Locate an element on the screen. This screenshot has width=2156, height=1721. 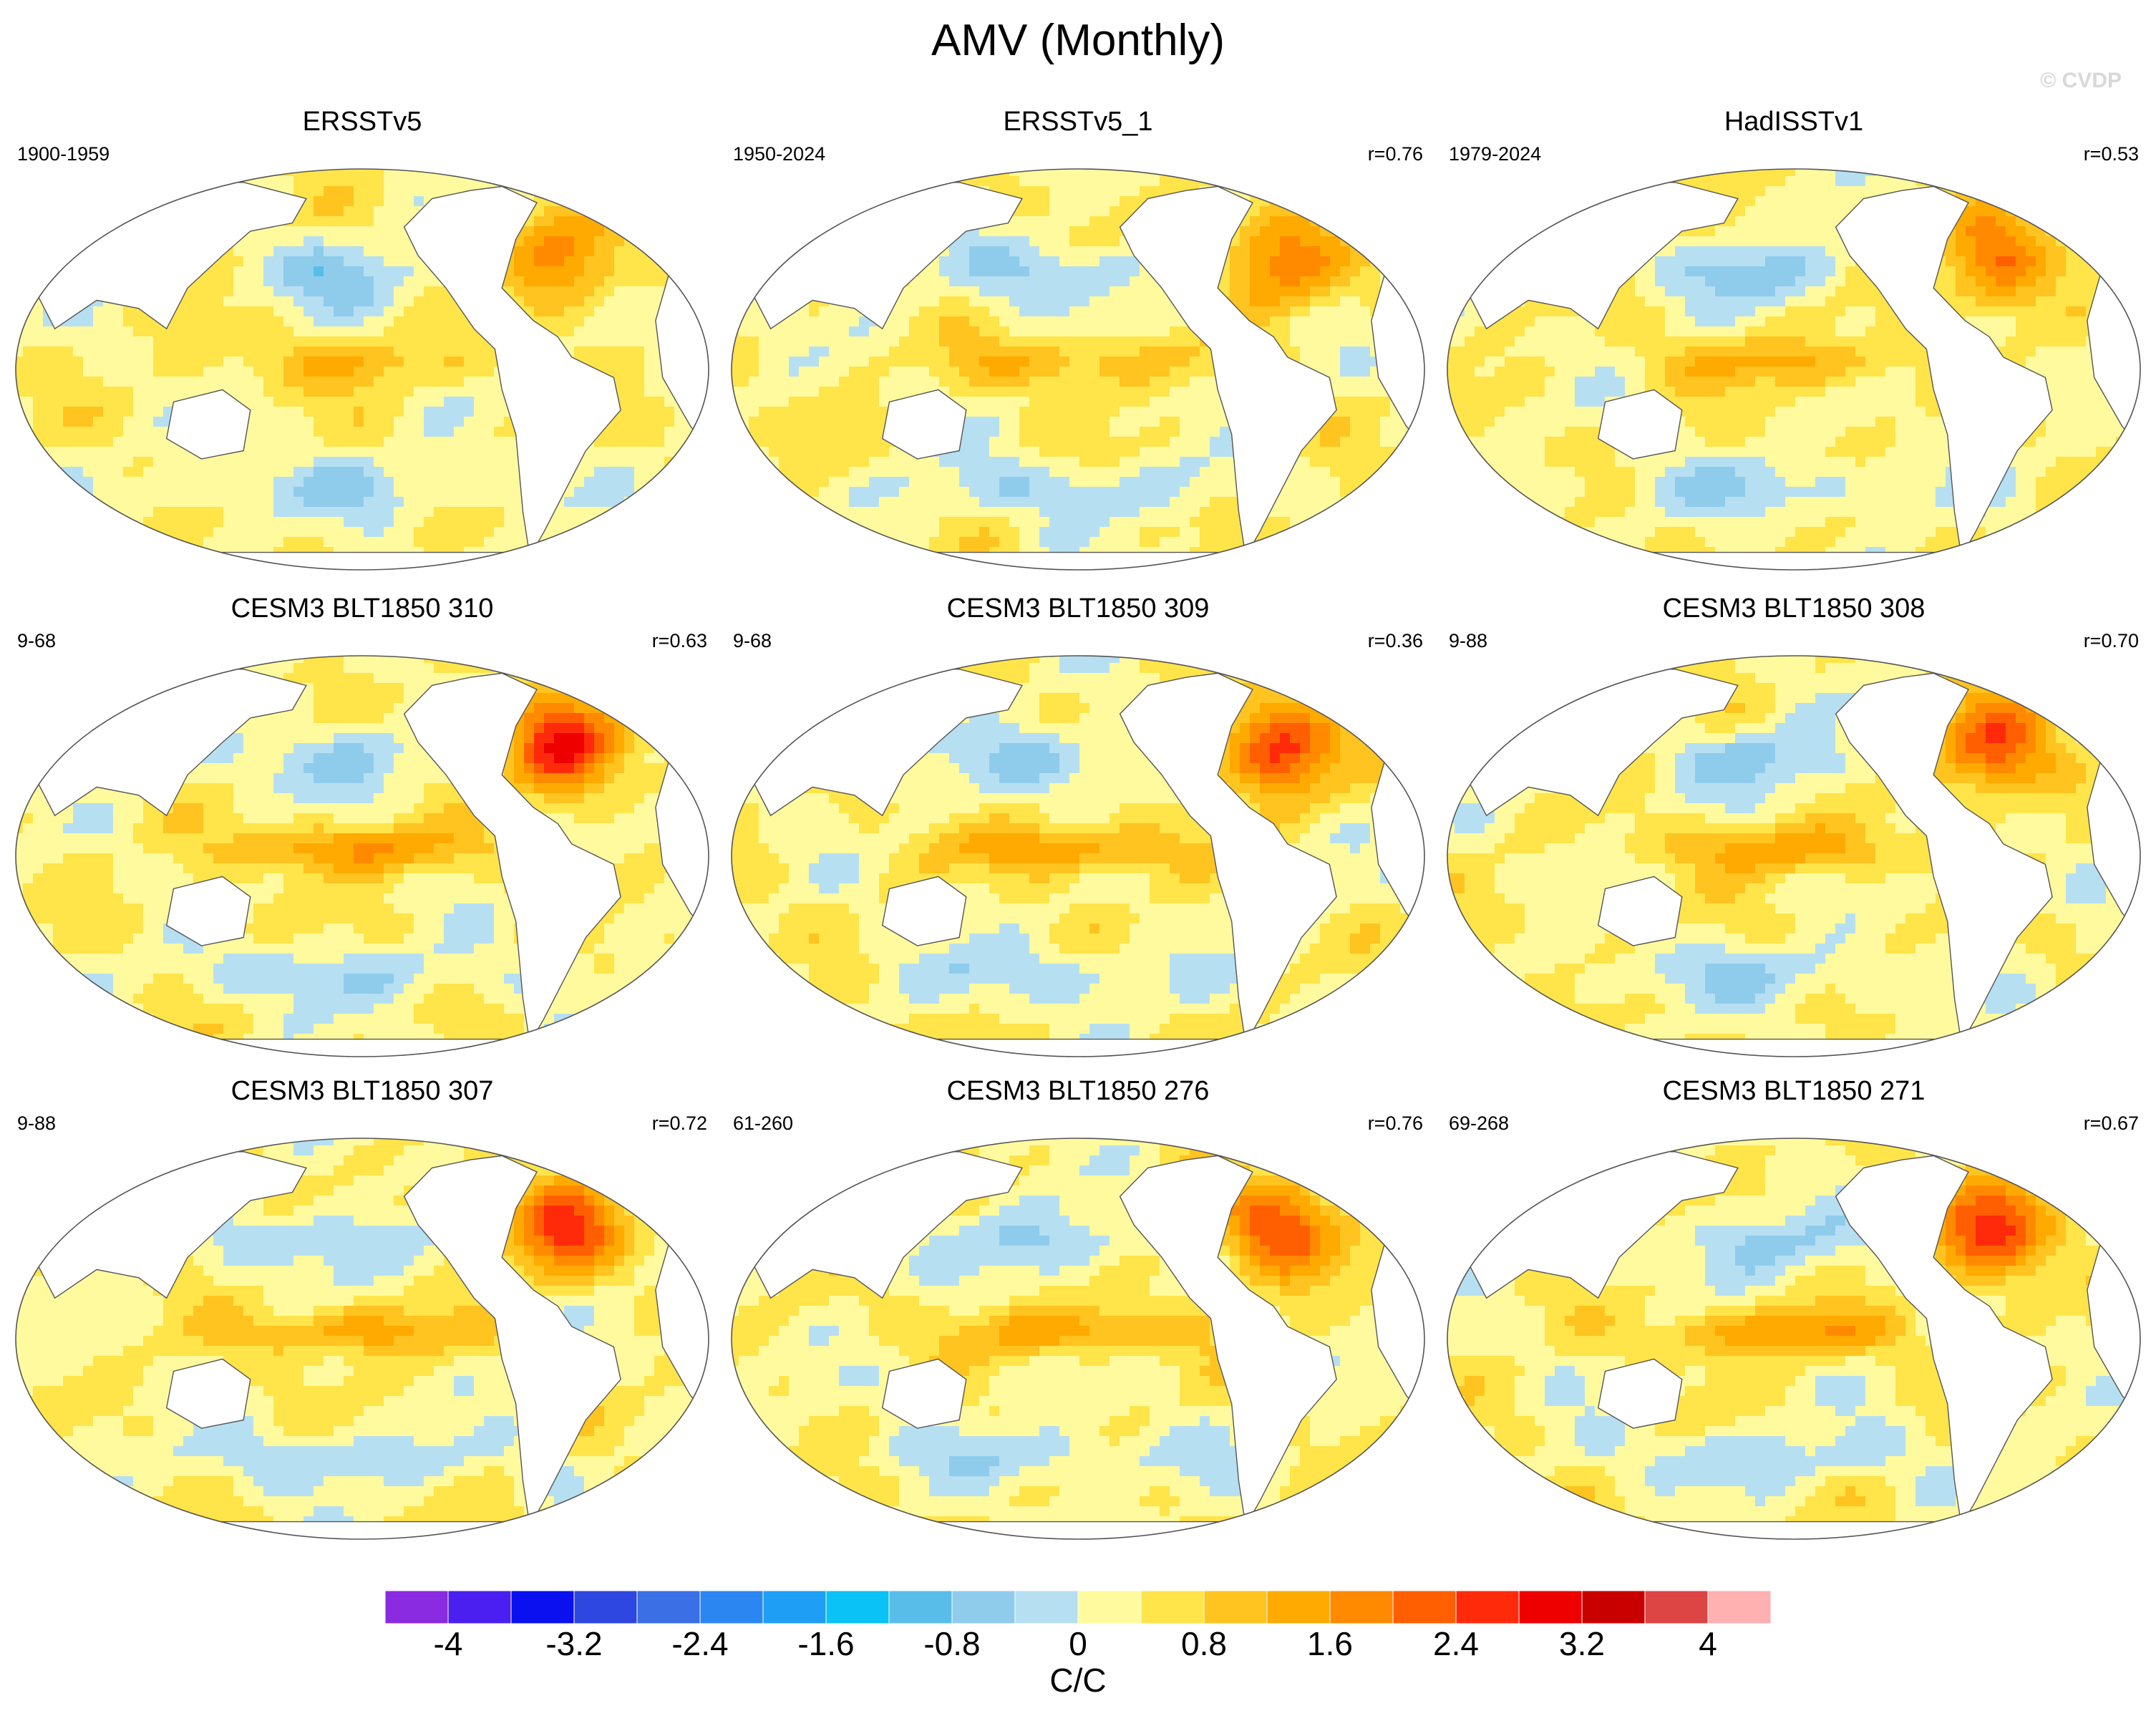
map-panel: CESM3 BLT1850 271 69-268 r=0.67 is located at coordinates (1794, 1311).